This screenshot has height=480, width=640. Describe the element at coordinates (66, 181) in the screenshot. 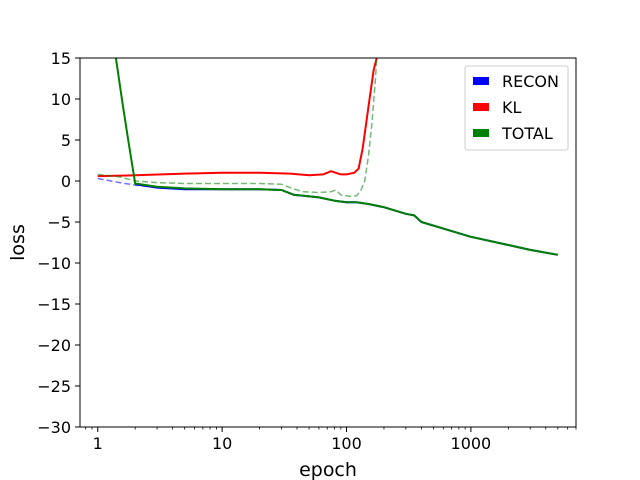

I see `y-tick-label: 0` at that location.